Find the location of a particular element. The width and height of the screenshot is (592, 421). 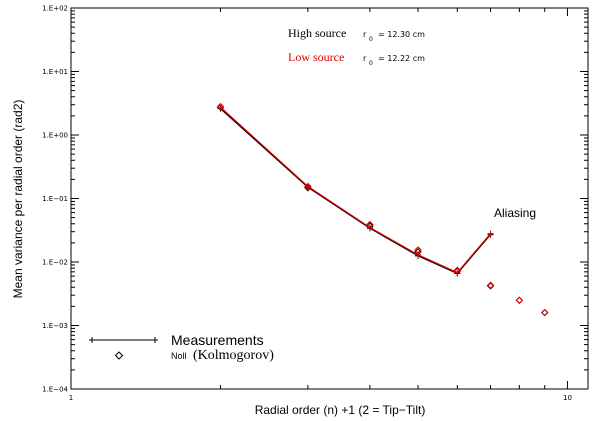

low-source-r0-symbol: r is located at coordinates (365, 58).